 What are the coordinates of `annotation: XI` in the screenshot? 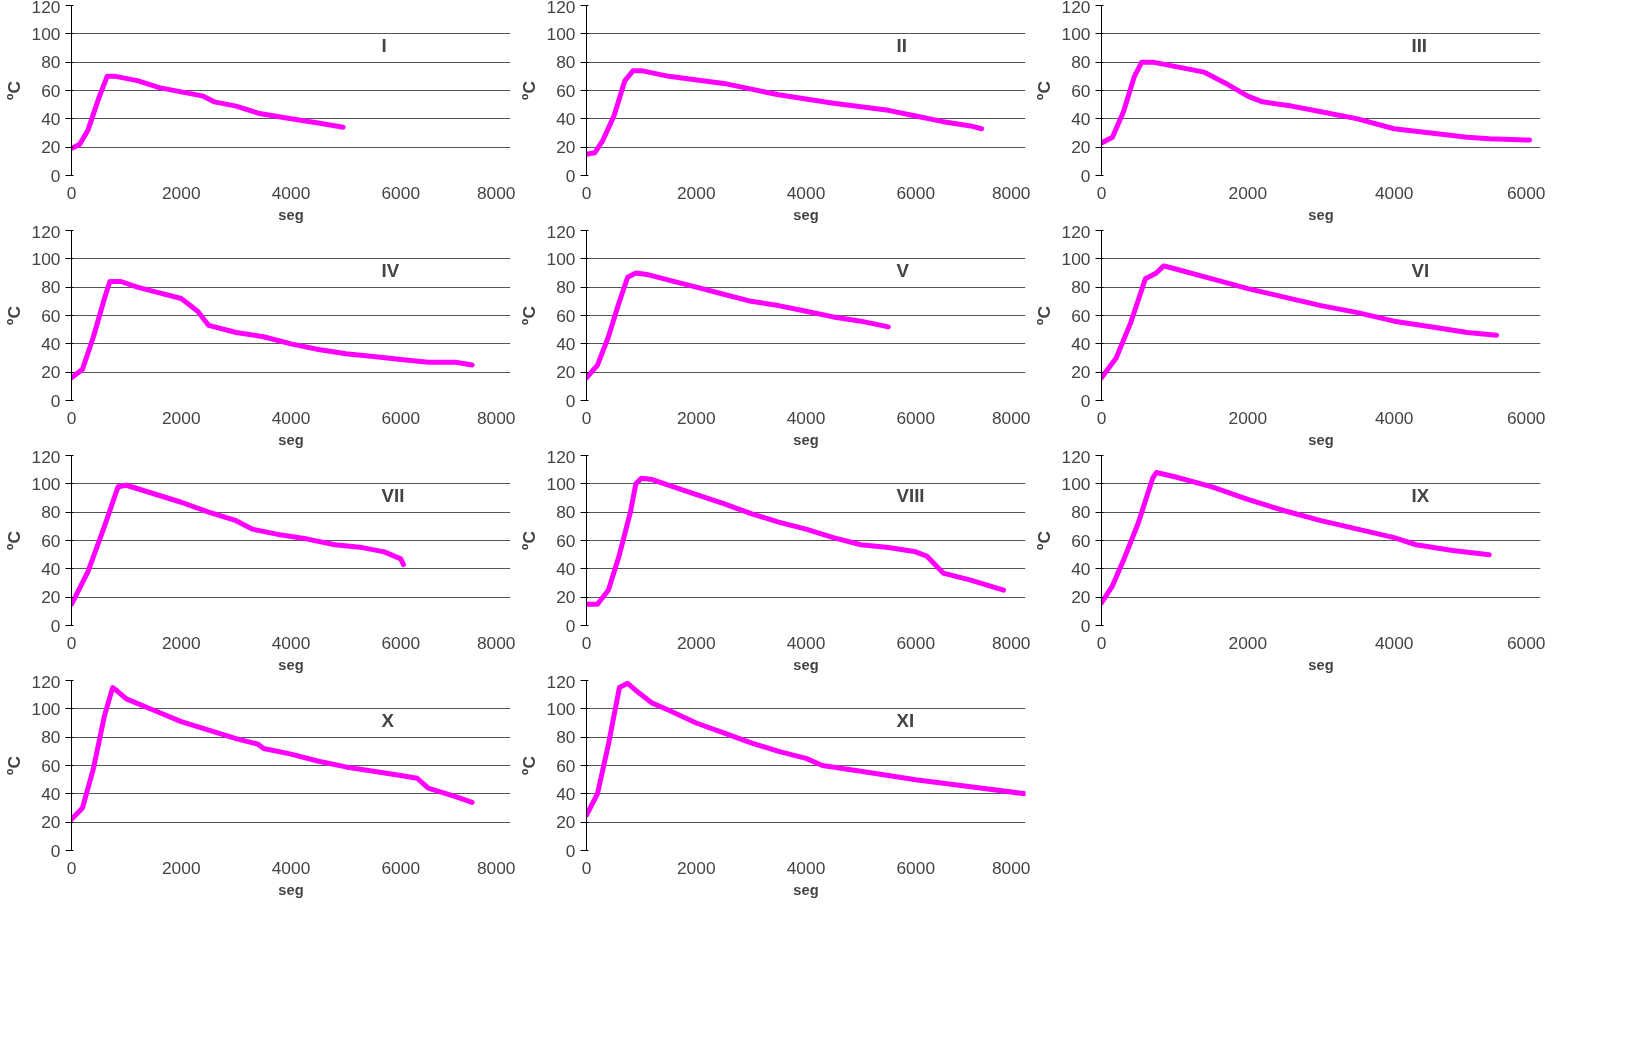 It's located at (905, 720).